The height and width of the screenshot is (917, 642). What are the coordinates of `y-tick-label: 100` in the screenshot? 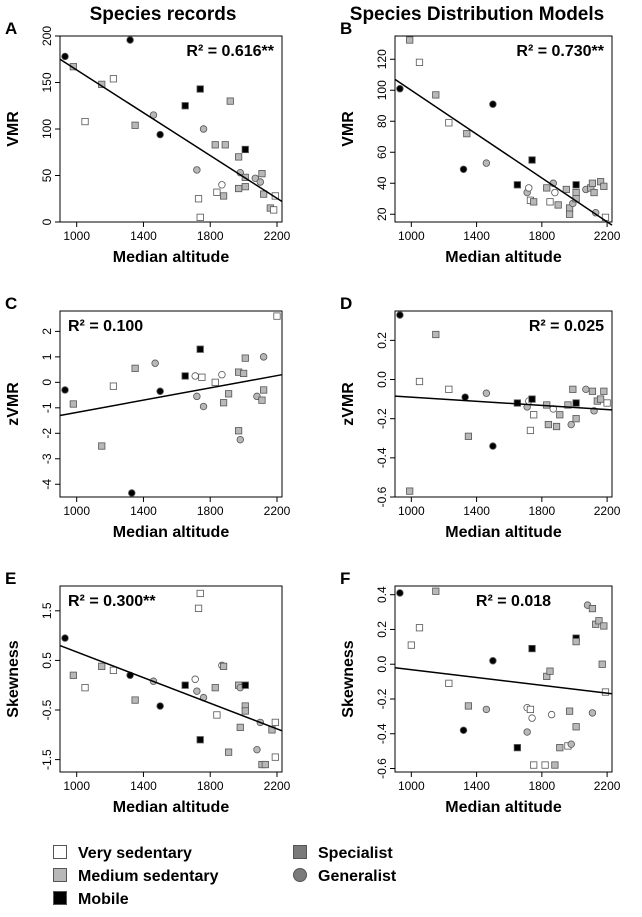 It's located at (382, 90).